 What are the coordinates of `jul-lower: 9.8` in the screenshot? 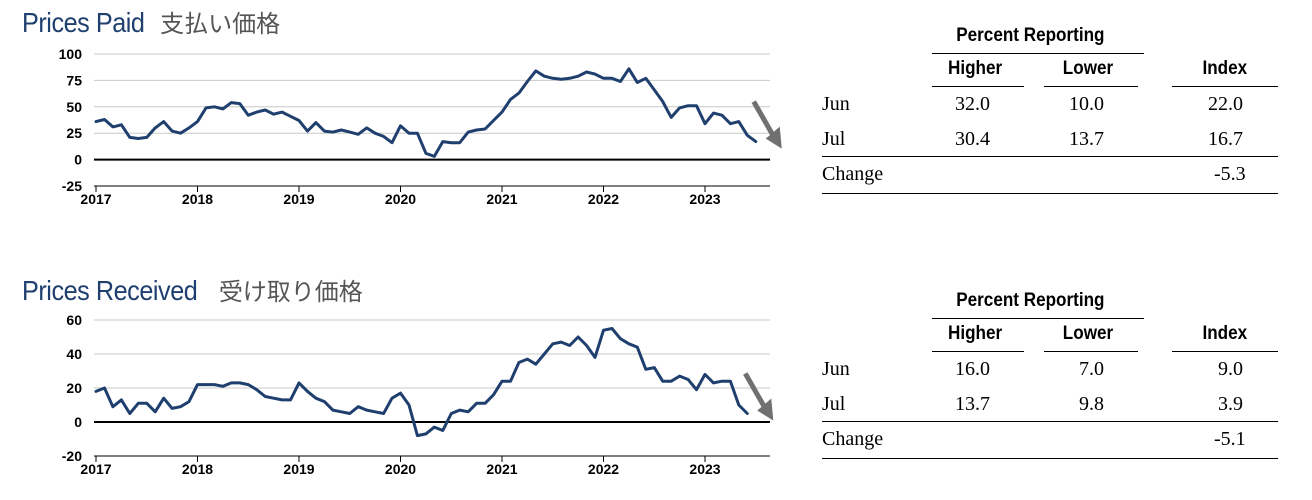 It's located at (1091, 404).